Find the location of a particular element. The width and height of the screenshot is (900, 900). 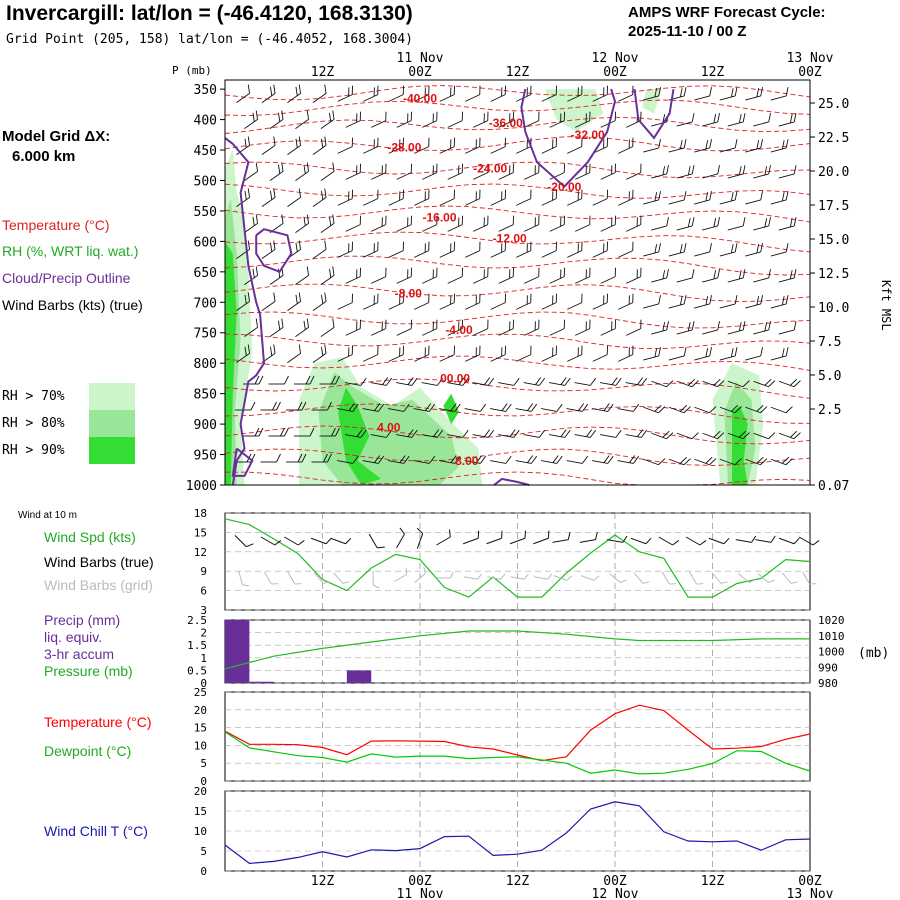

temperature-label: -4.00 is located at coordinates (459, 330).